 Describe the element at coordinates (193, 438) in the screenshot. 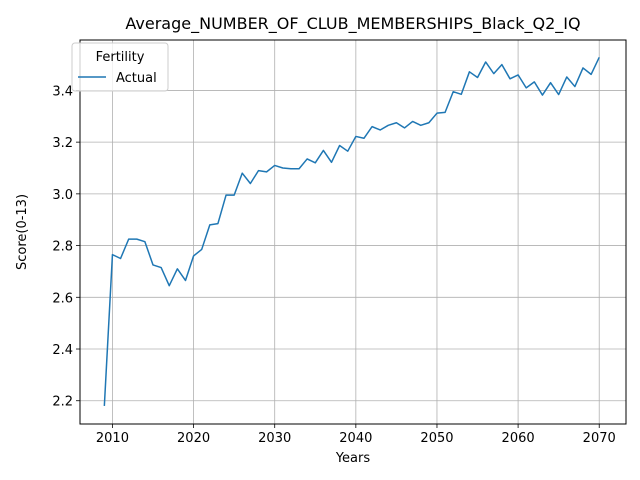

I see `x-tick-label: 2020` at that location.